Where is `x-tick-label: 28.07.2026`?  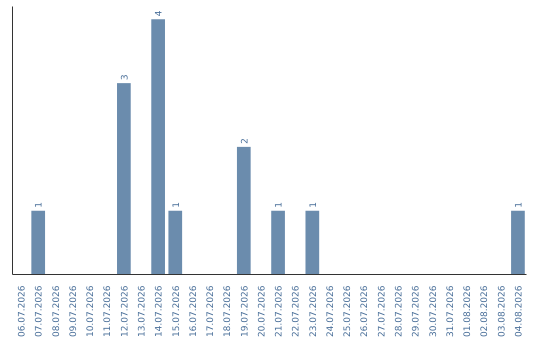
x-tick-label: 28.07.2026 is located at coordinates (399, 311).